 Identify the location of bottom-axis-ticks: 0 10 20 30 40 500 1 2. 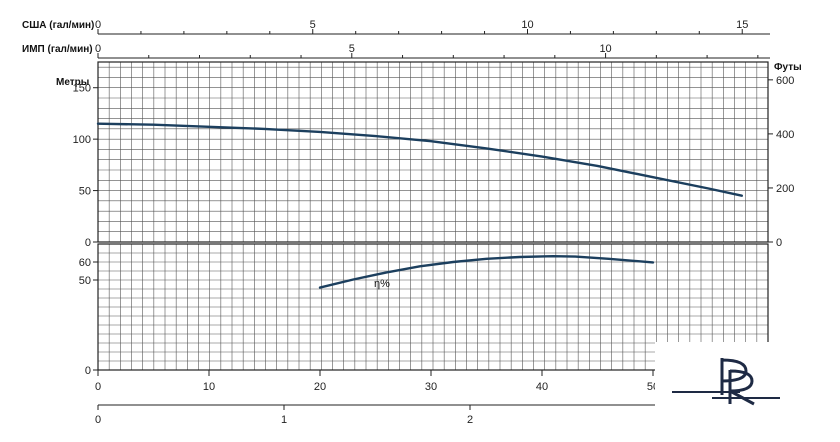
(377, 398).